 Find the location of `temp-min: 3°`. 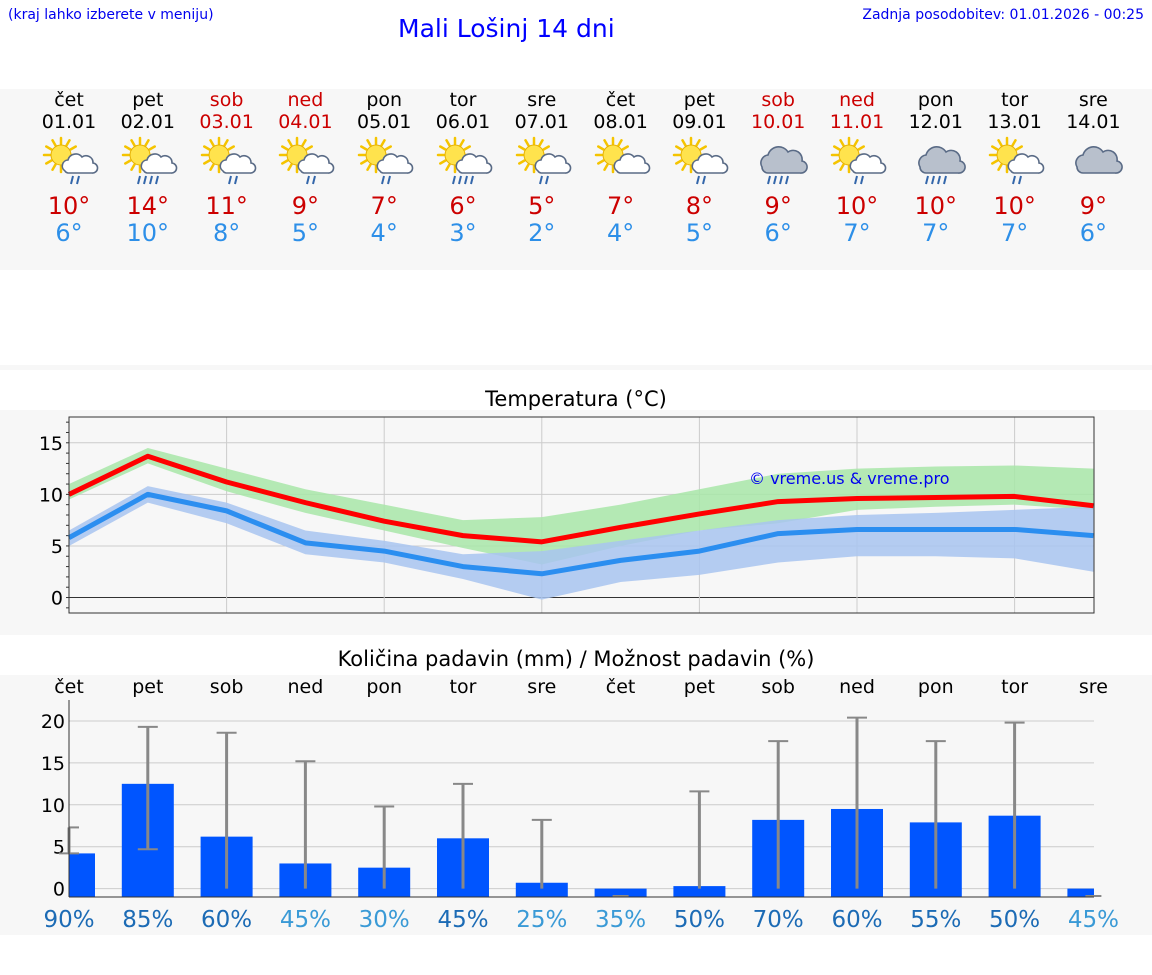

temp-min: 3° is located at coordinates (463, 233).